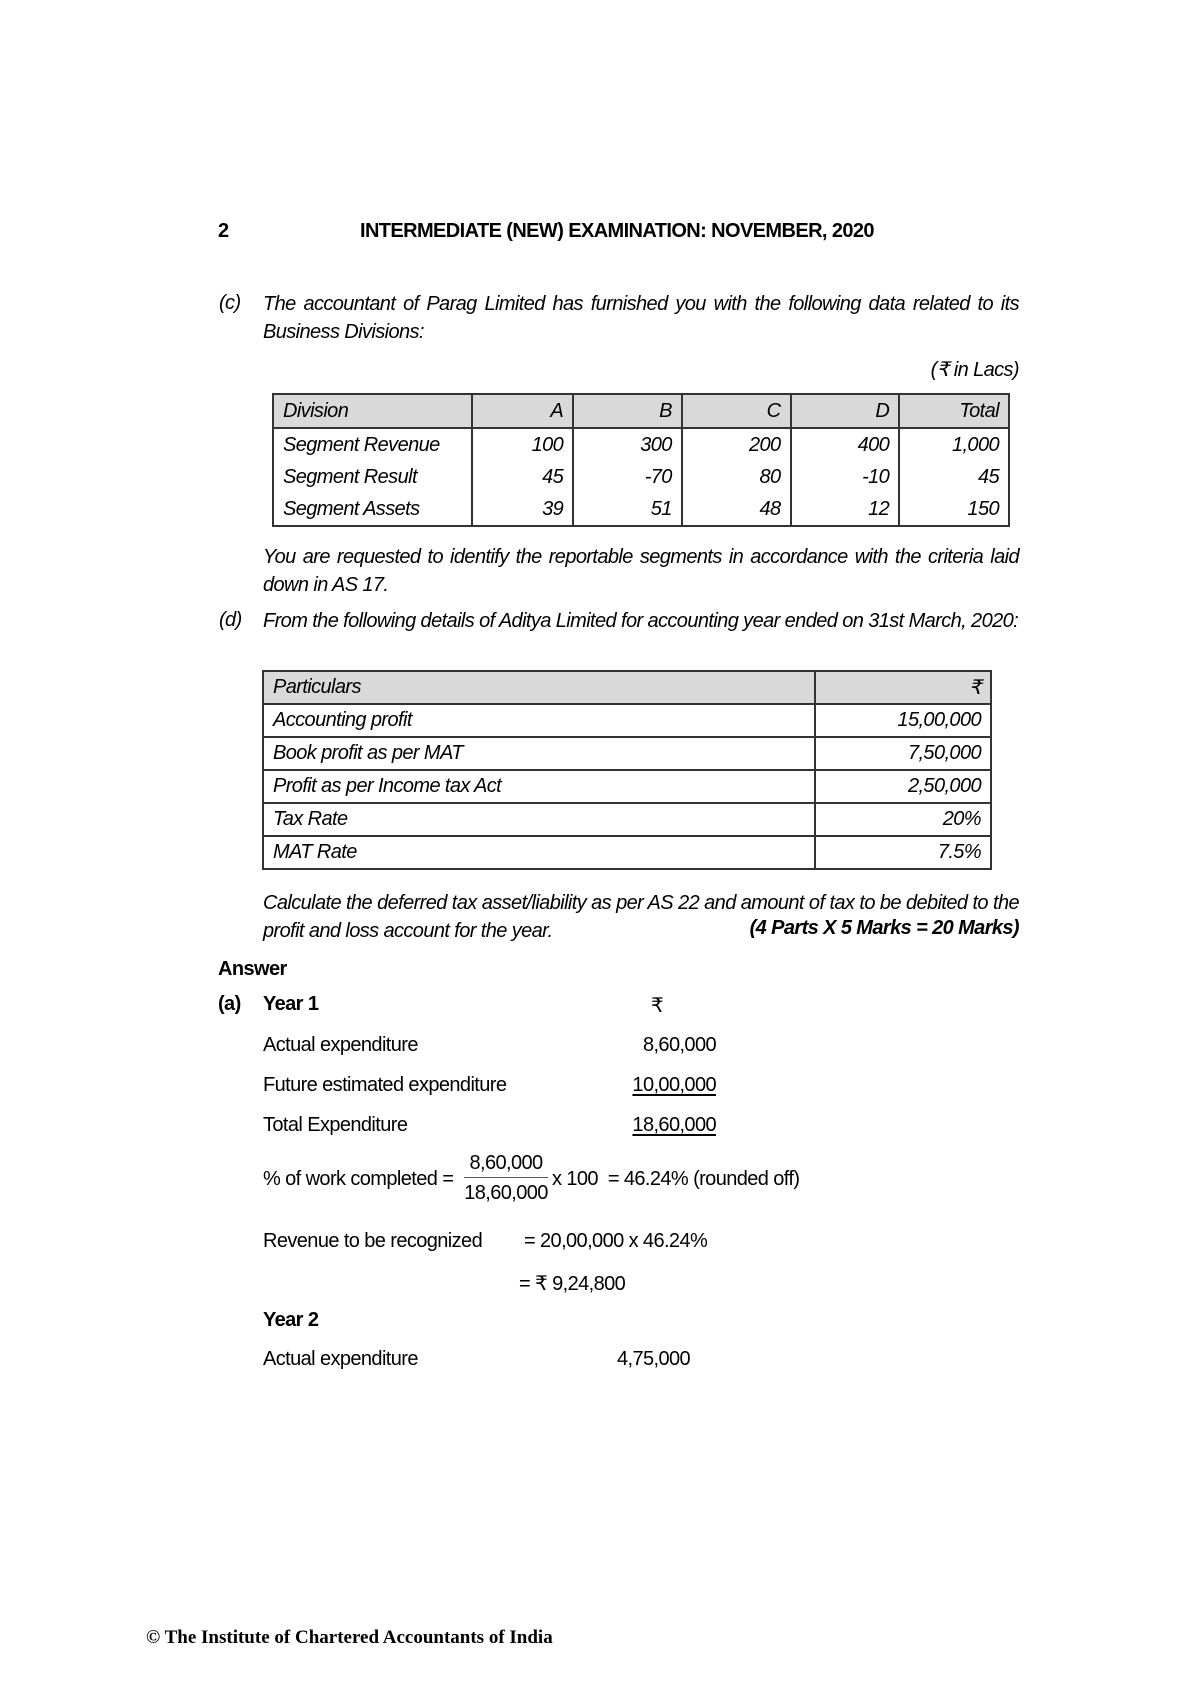  I want to click on cell: 200, so click(736, 444).